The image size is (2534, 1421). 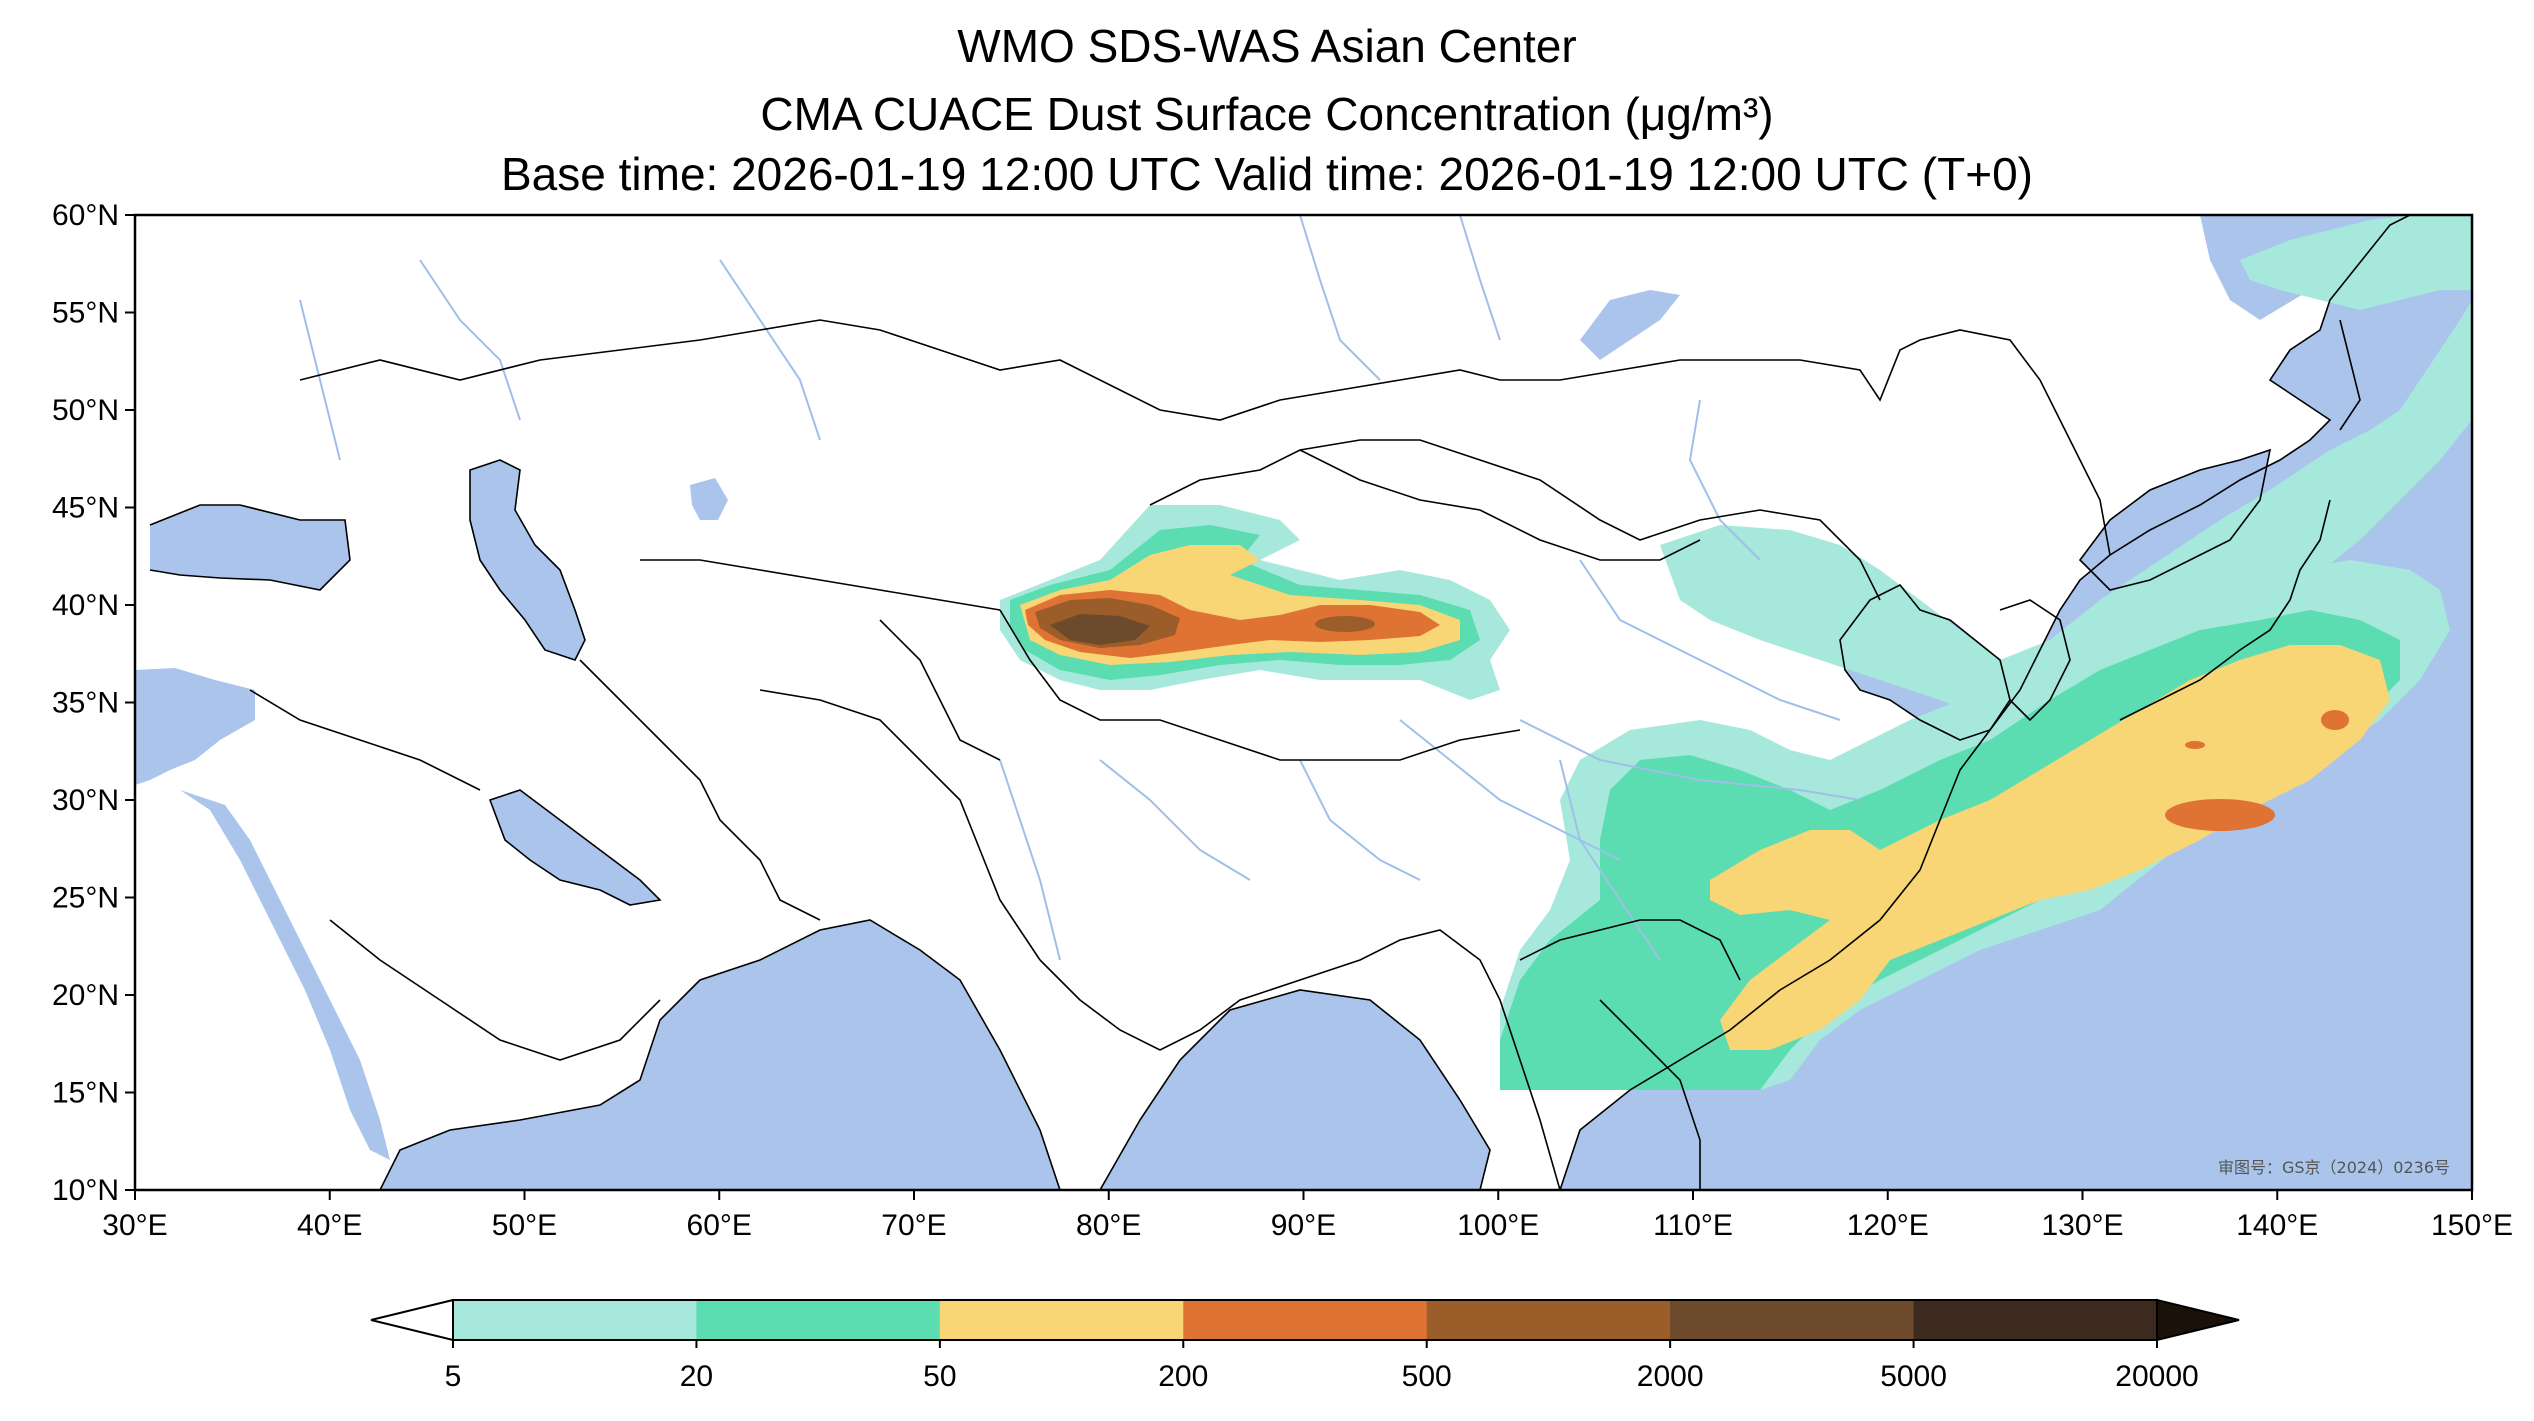 I want to click on colorbar-max-extension, so click(x=2198, y=1320).